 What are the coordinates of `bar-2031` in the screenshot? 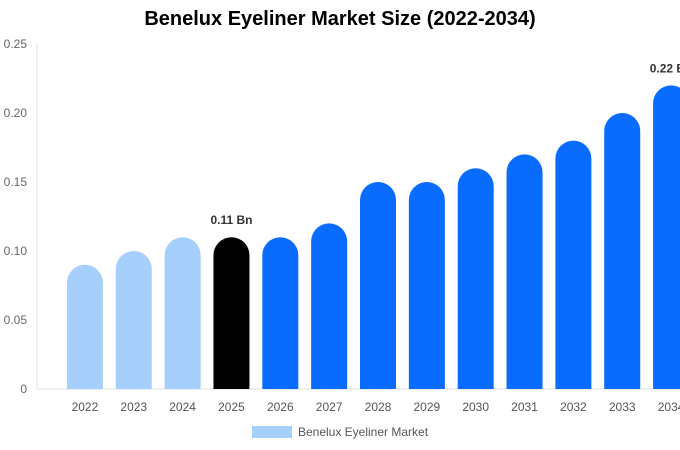 It's located at (524, 271).